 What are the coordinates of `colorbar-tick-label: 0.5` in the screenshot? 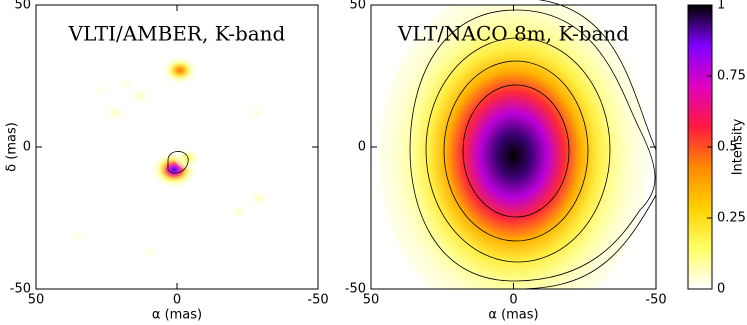 It's located at (727, 147).